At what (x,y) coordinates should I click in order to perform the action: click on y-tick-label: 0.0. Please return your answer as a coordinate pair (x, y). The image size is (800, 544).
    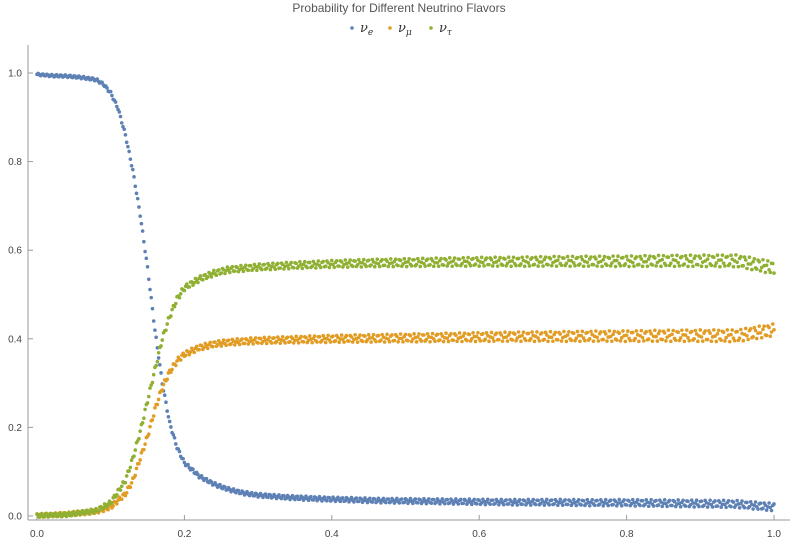
    Looking at the image, I should click on (15, 517).